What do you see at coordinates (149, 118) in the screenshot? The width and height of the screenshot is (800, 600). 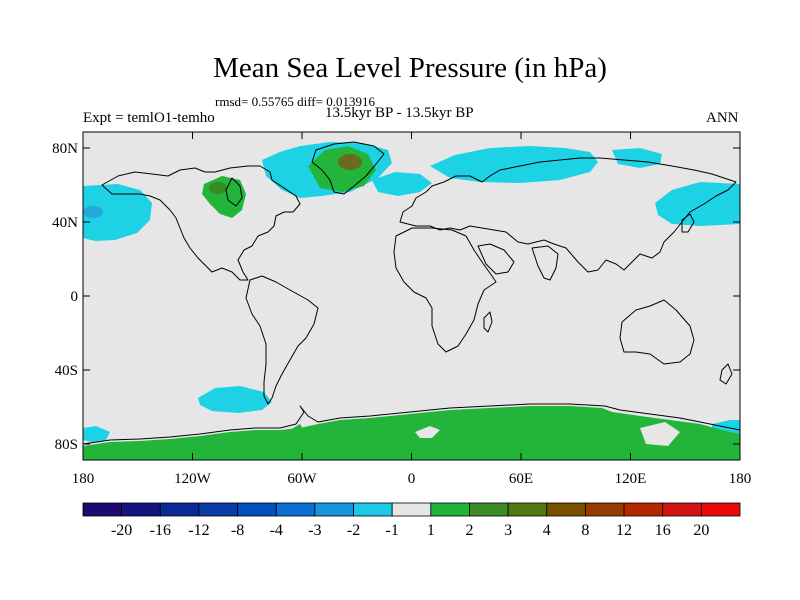 I see `experiment-label: Expt = temlO1-temho` at bounding box center [149, 118].